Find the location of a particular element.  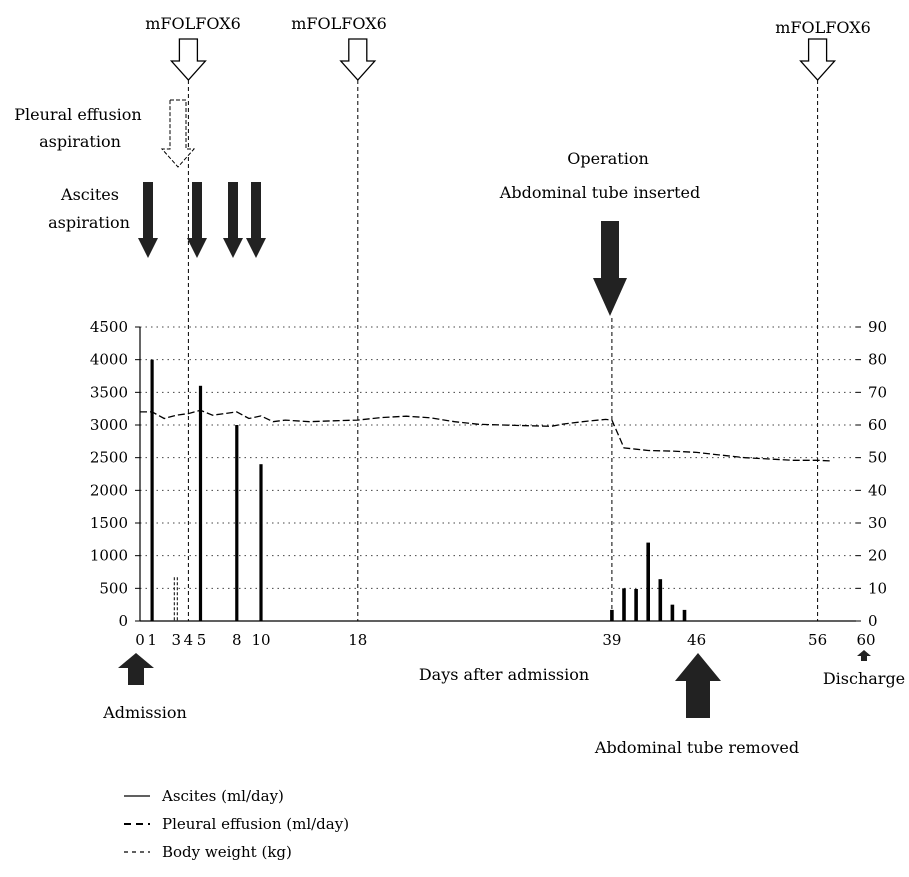

y-right-tick-label: 80 is located at coordinates (877, 360).